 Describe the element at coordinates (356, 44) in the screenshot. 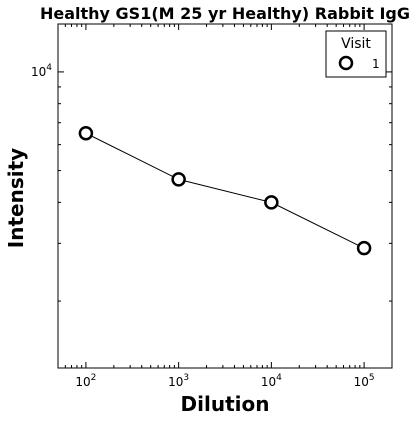

I see `legend-title: Visit` at that location.